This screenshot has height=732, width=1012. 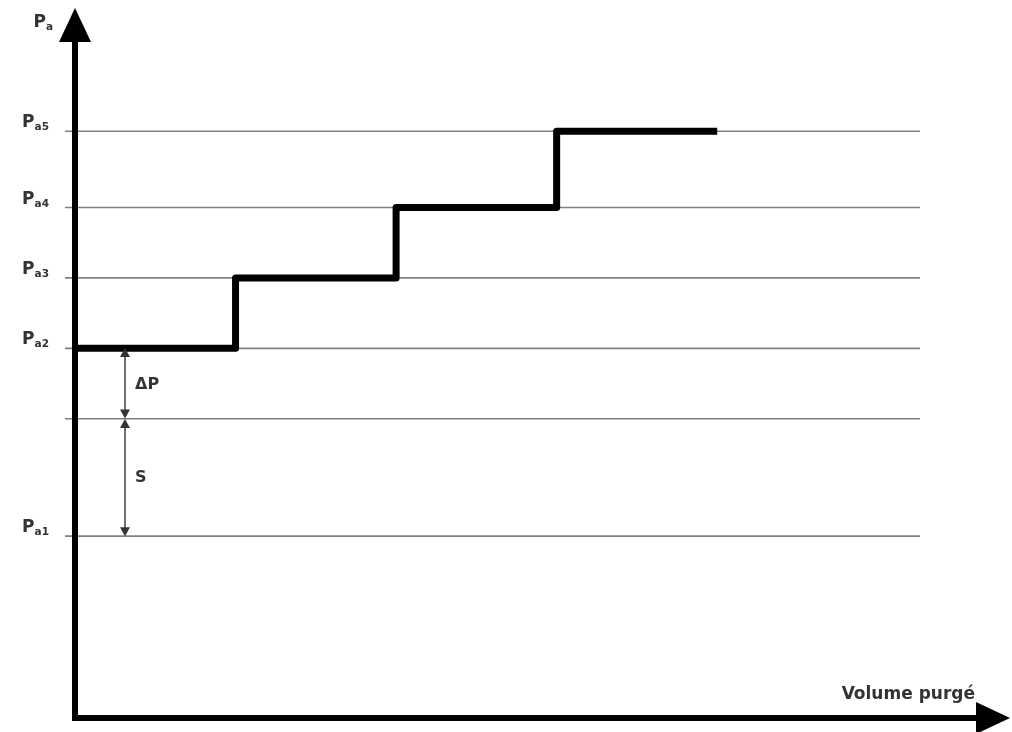 What do you see at coordinates (908, 693) in the screenshot?
I see `x-axis-title: Volume purgé` at bounding box center [908, 693].